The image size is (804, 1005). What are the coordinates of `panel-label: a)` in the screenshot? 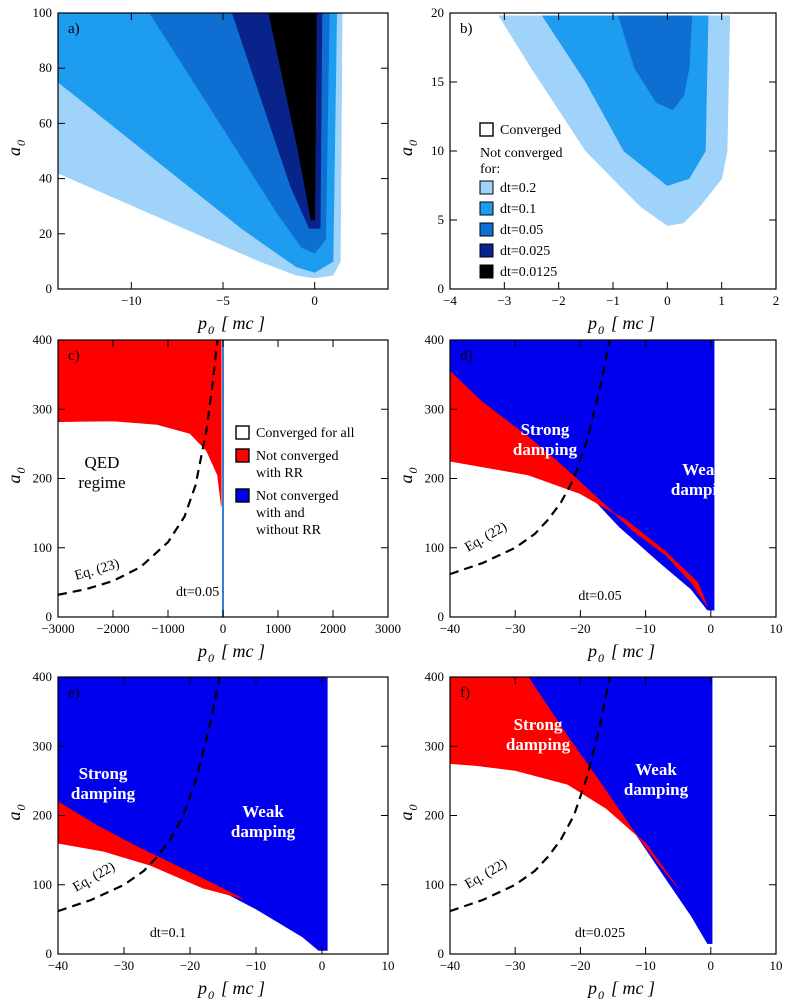 It's located at (74, 29).